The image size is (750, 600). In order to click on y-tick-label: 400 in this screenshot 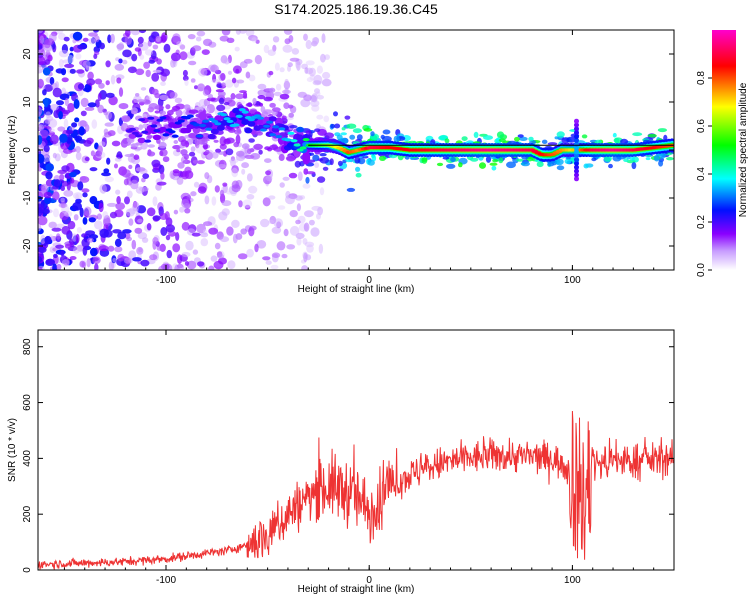, I will do `click(27, 458)`.